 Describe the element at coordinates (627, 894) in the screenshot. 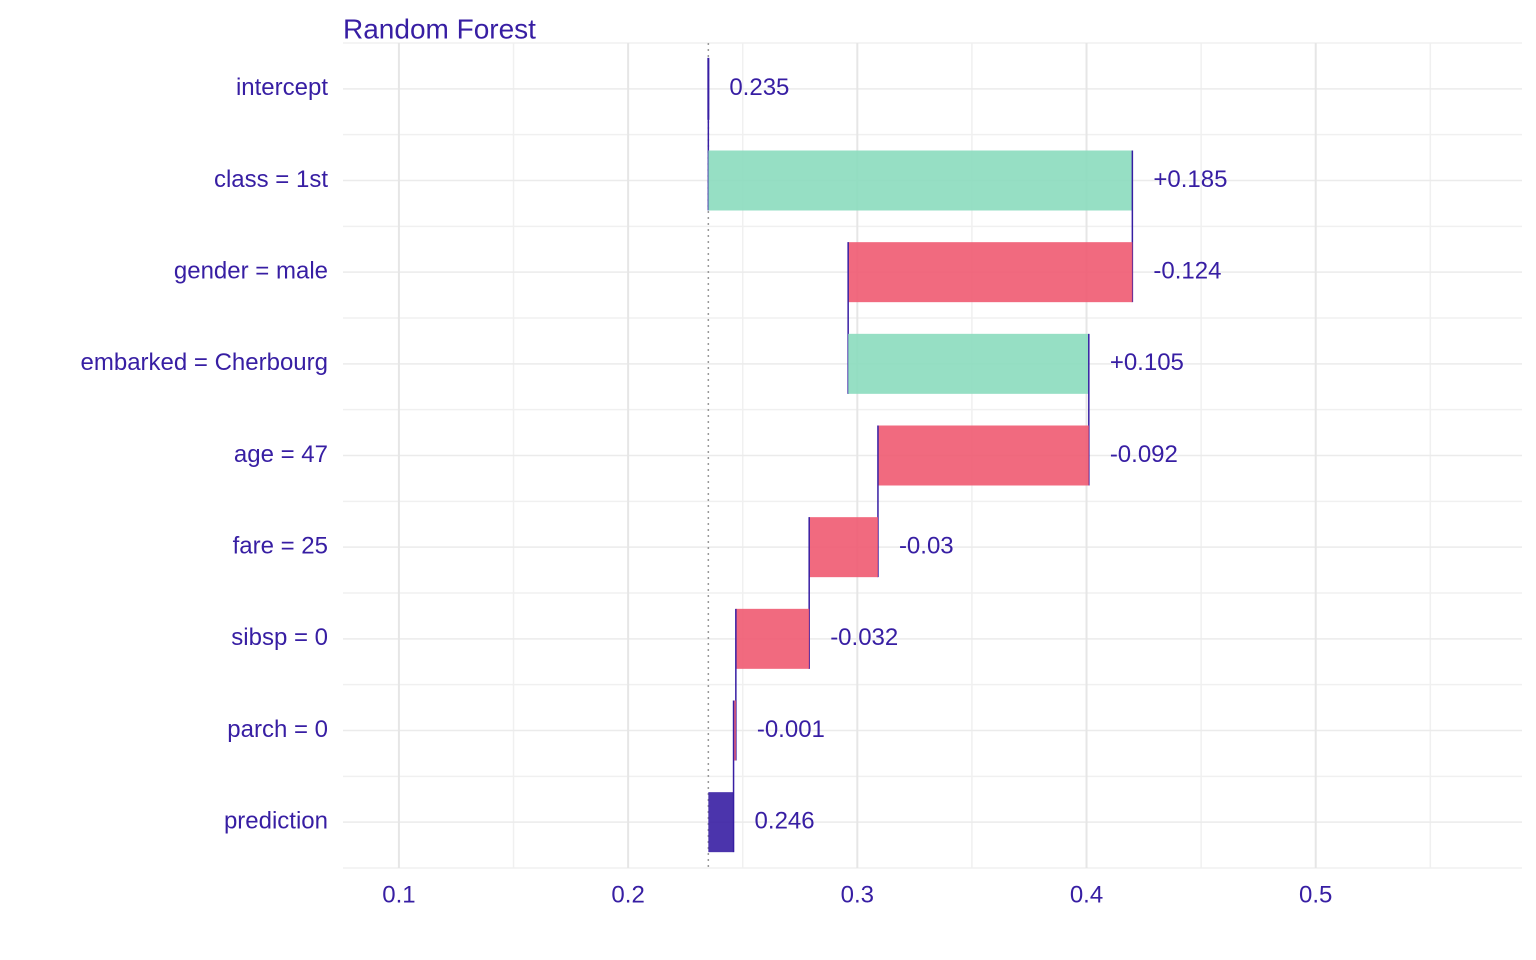

I see `x-tick-label: 0.2` at that location.